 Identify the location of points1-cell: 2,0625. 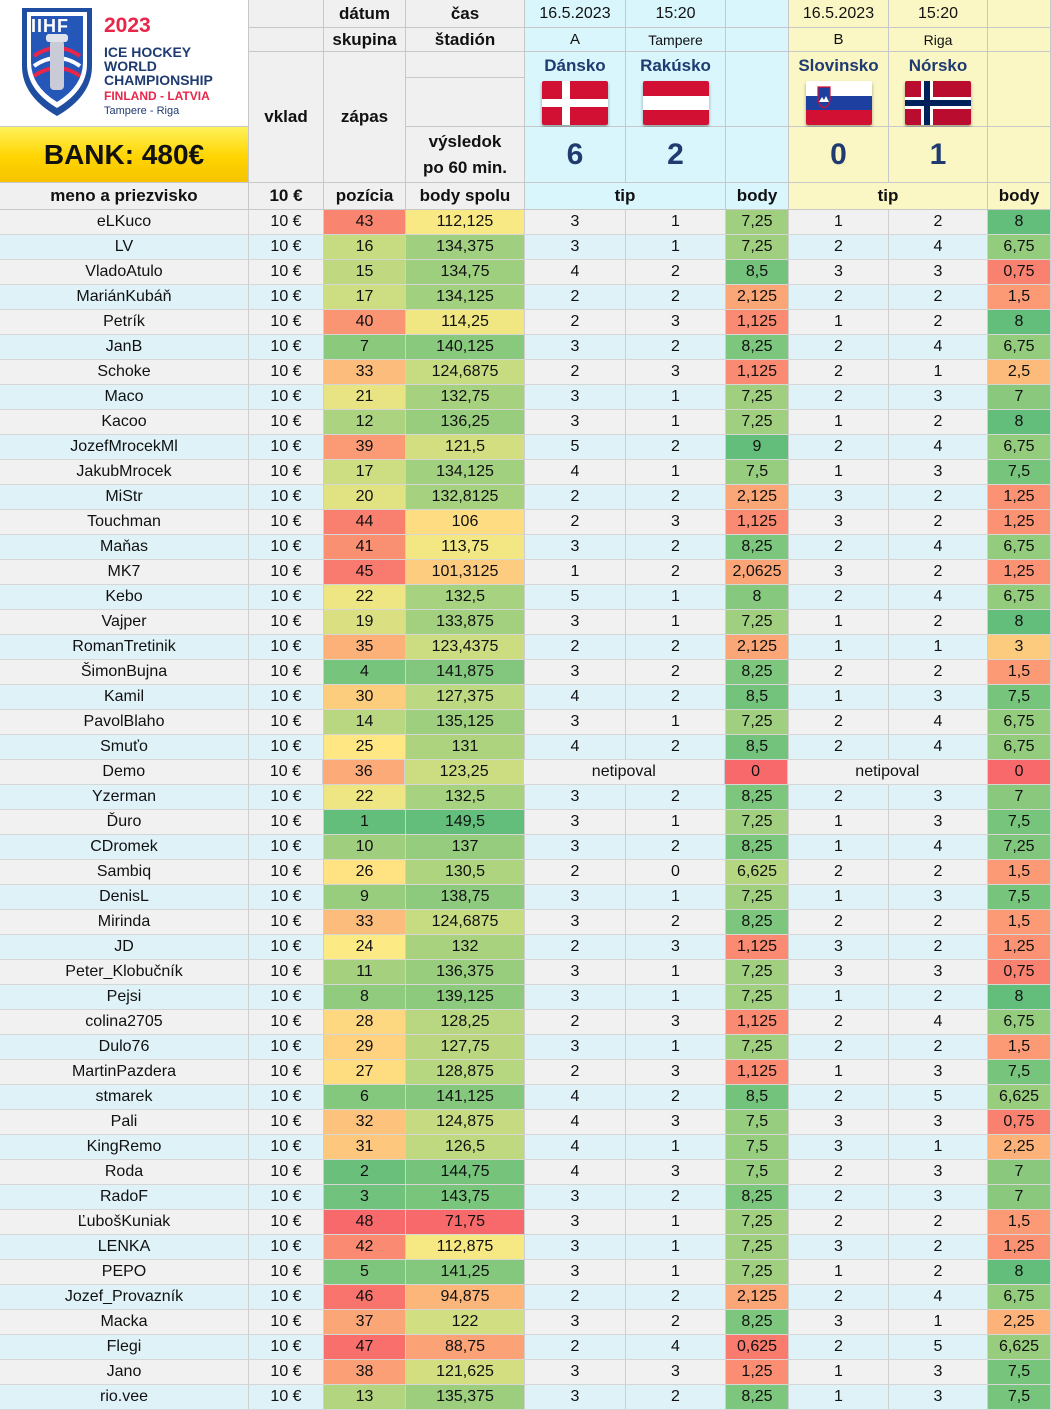
(757, 572).